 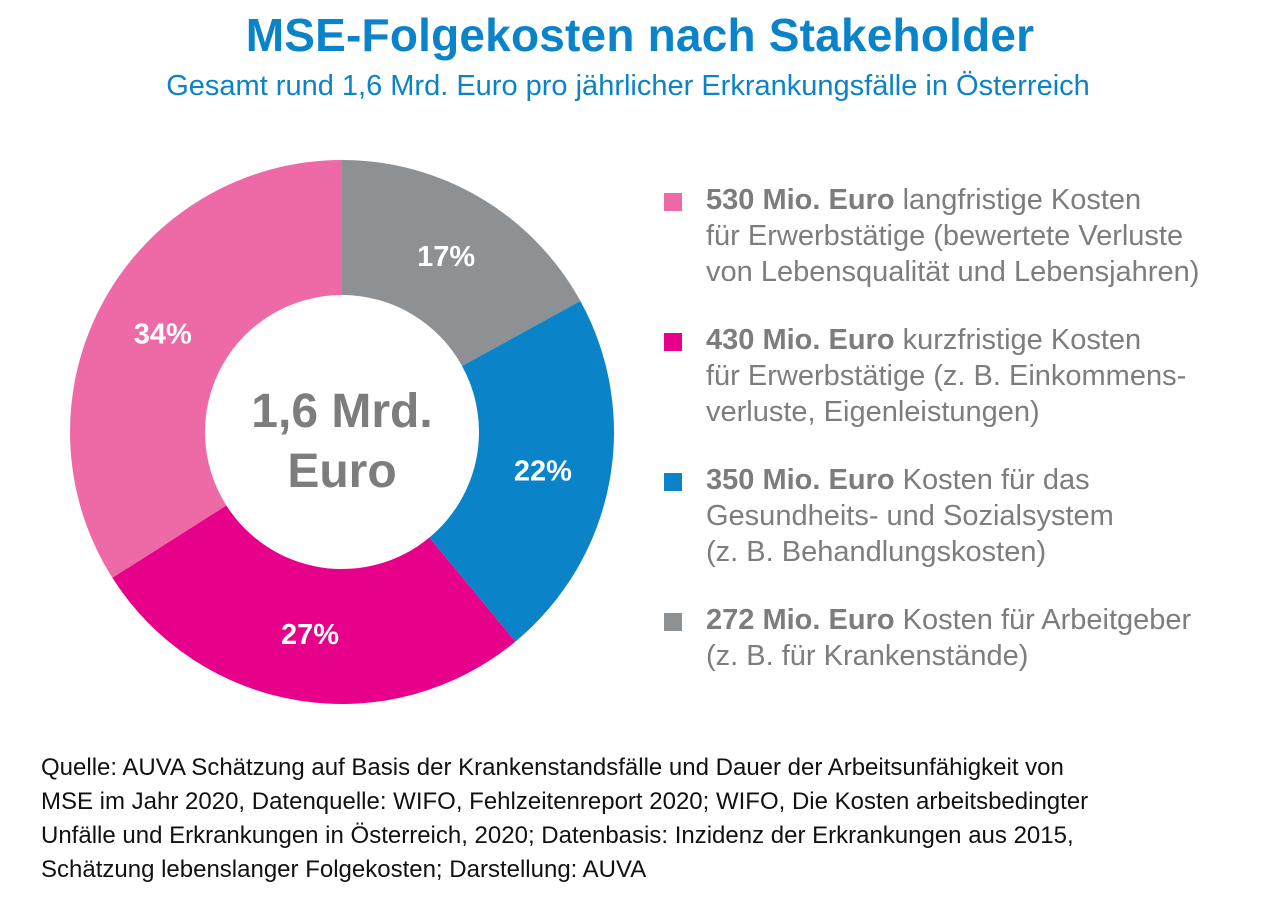 What do you see at coordinates (873, 412) in the screenshot?
I see `legend-text-line: verluste, Eigenleistungen)` at bounding box center [873, 412].